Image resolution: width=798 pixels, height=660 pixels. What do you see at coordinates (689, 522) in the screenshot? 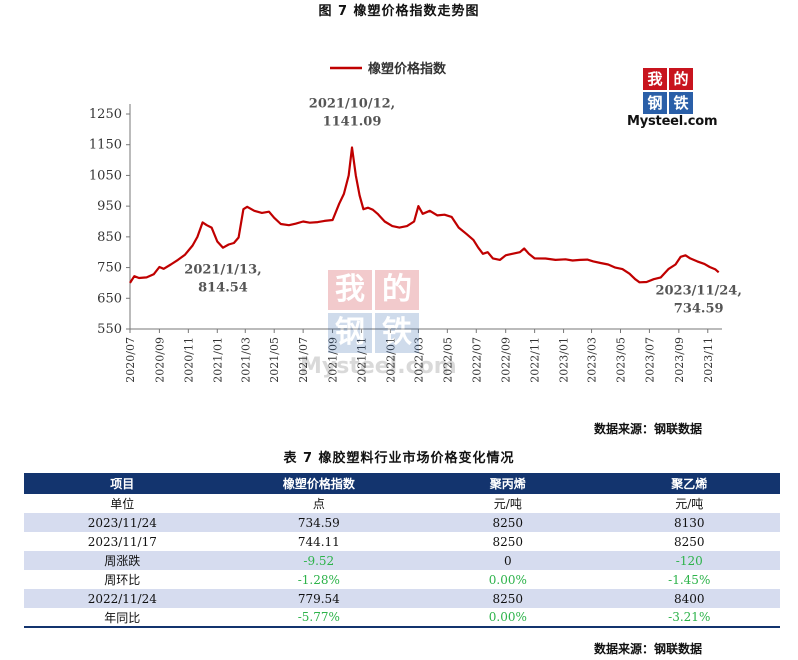
I see `cell: 8130` at bounding box center [689, 522].